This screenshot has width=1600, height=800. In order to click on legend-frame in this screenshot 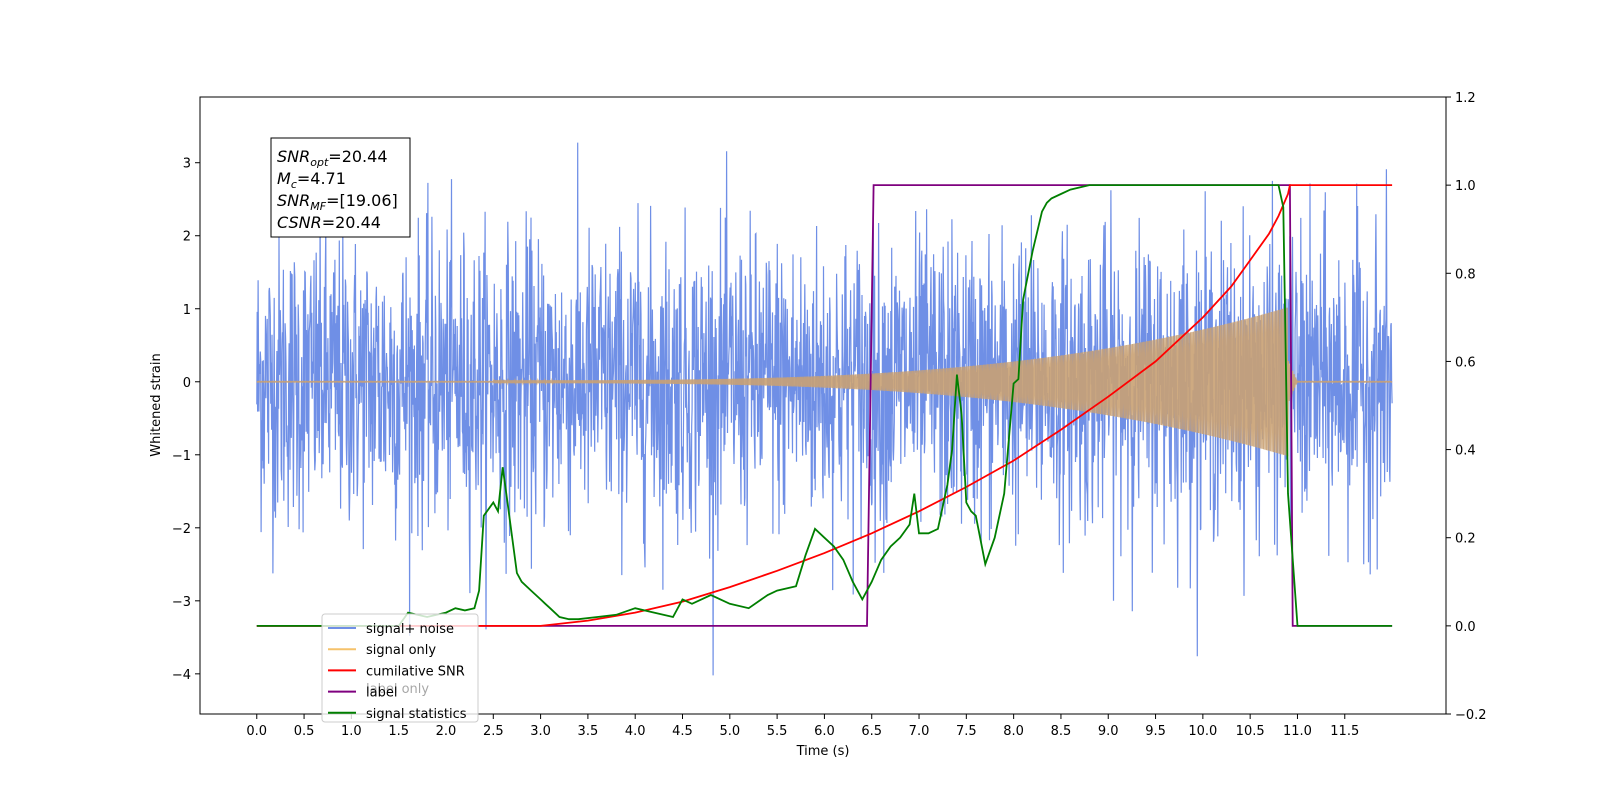, I will do `click(400, 668)`.